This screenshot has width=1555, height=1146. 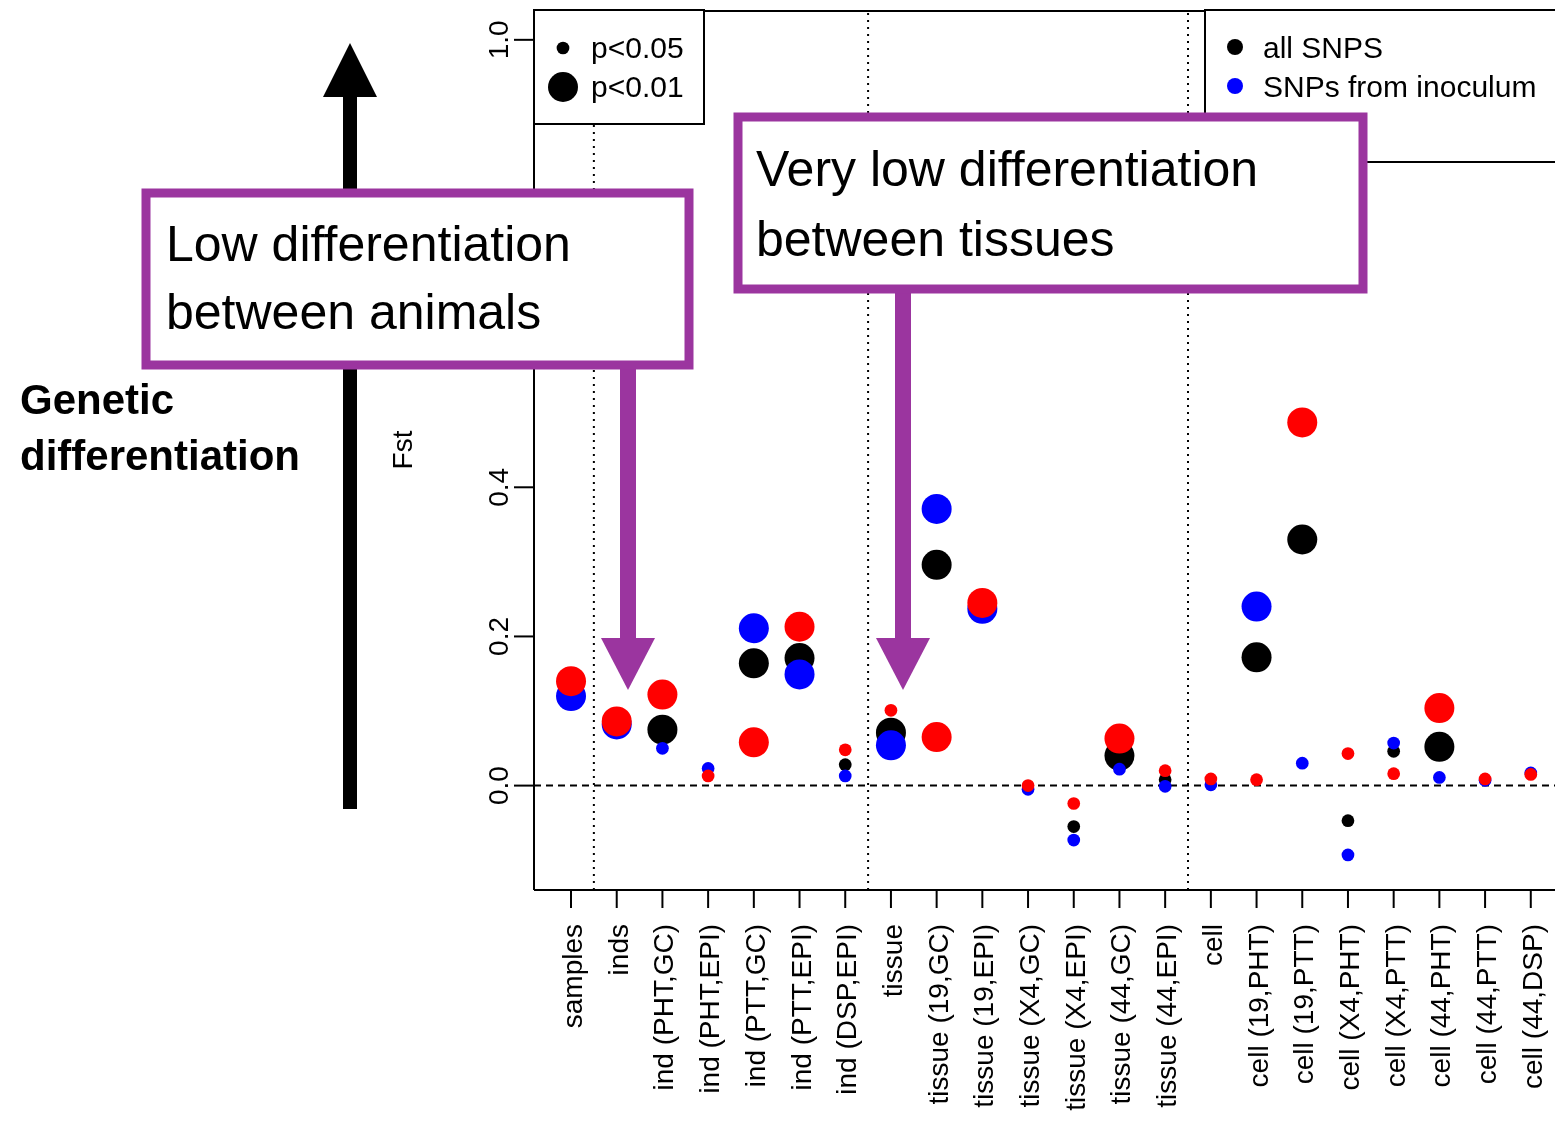 I want to click on x-tick-label: ind (PTT,EPI), so click(x=801, y=1007).